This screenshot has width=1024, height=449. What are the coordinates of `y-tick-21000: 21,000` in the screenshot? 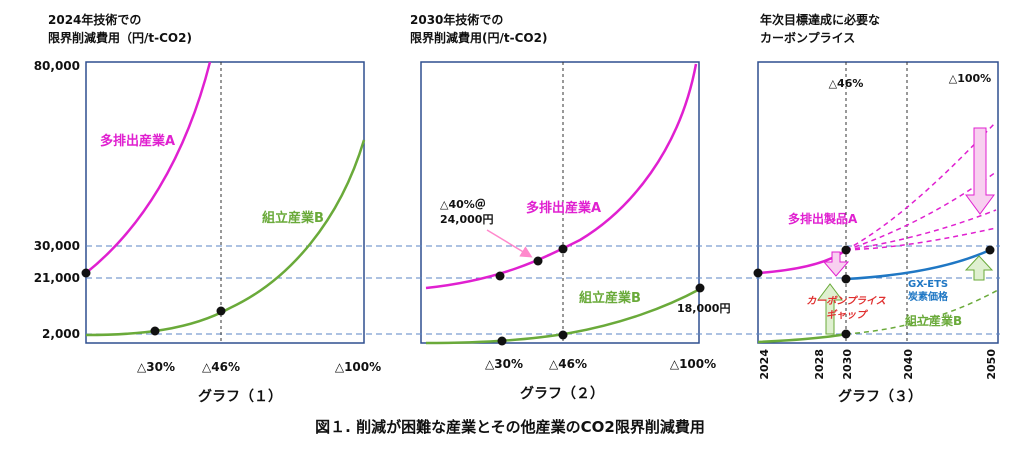 It's located at (57, 278).